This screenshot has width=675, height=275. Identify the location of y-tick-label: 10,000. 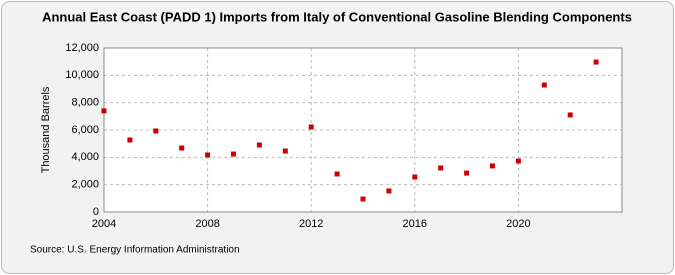
(82, 75).